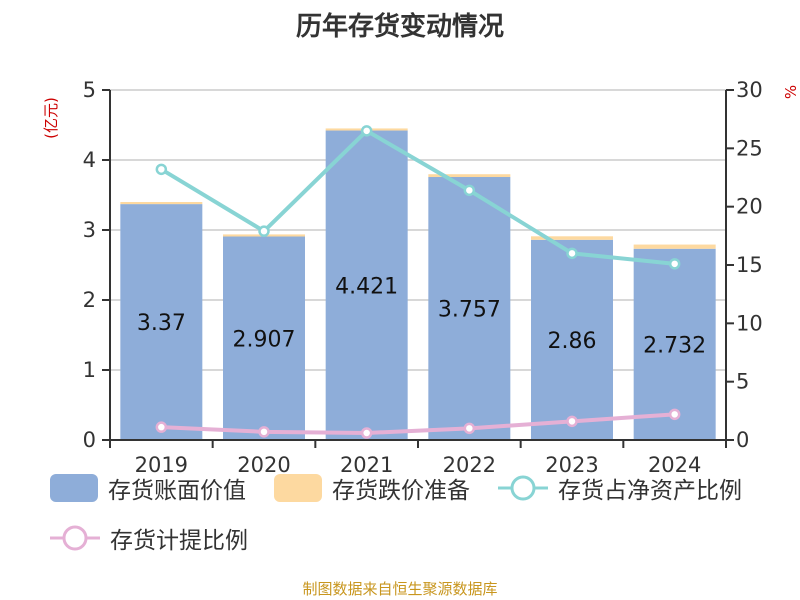 The image size is (800, 600). Describe the element at coordinates (749, 90) in the screenshot. I see `right-axis-tick-label: 30` at that location.